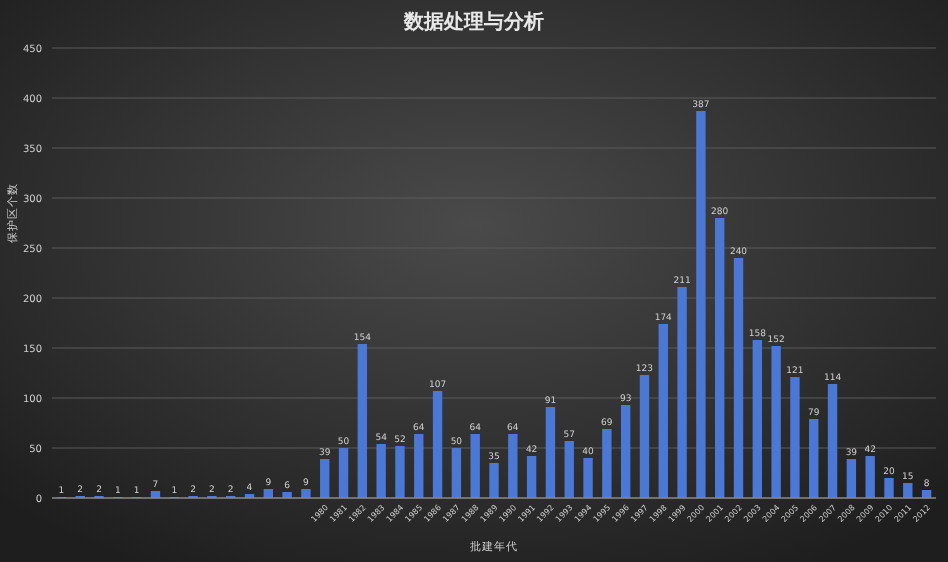 Image resolution: width=948 pixels, height=562 pixels. What do you see at coordinates (473, 22) in the screenshot?
I see `chart-title: 数据处理与分析` at bounding box center [473, 22].